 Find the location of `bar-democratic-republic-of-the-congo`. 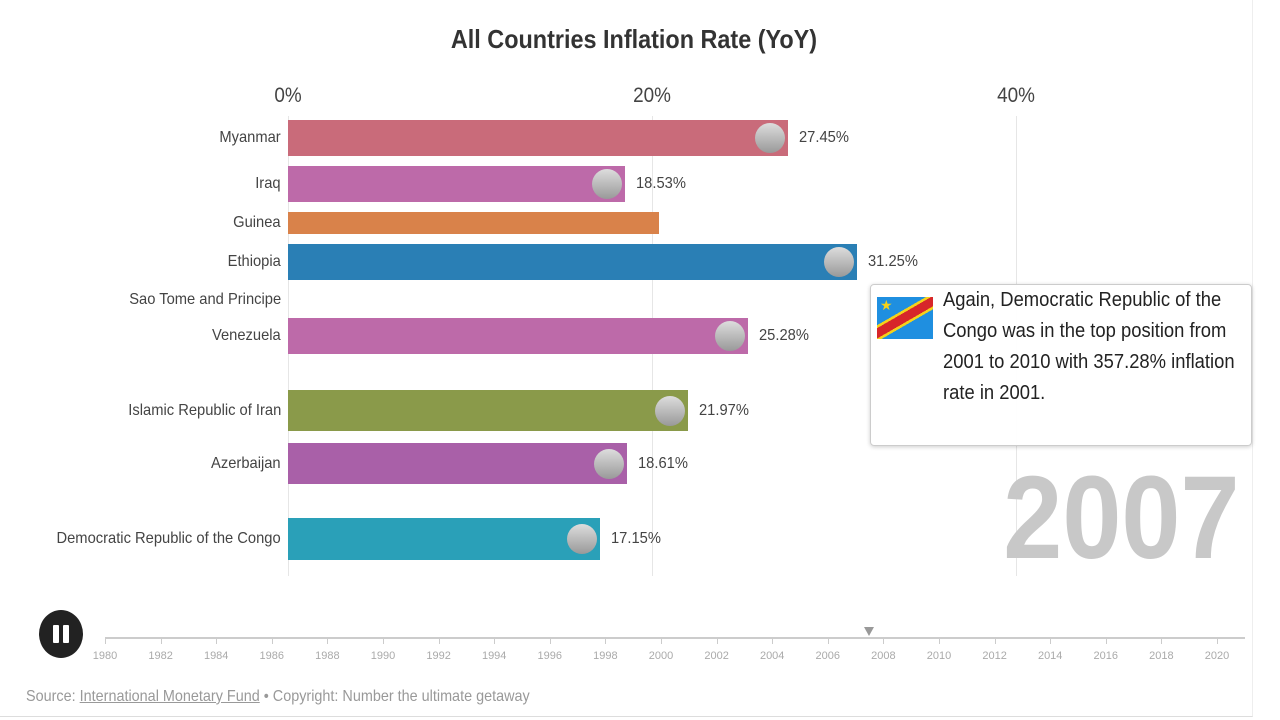

bar-democratic-republic-of-the-congo is located at coordinates (444, 539).